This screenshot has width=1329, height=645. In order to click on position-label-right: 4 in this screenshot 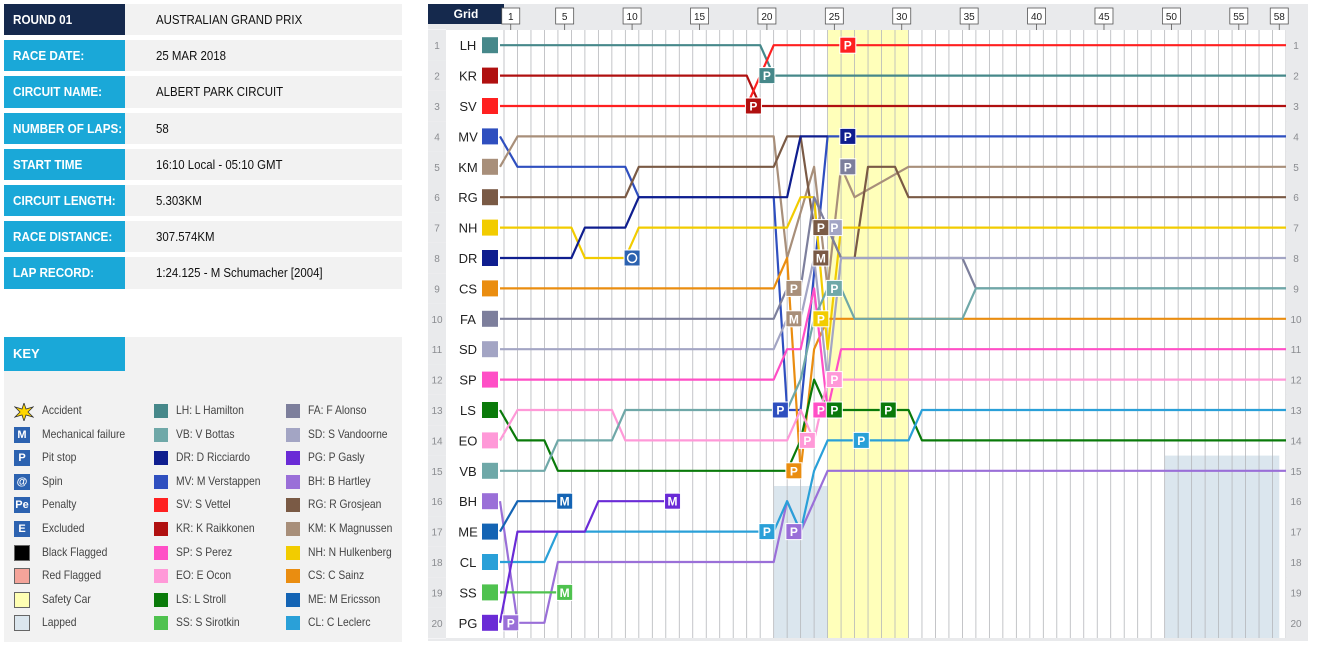, I will do `click(1296, 137)`.